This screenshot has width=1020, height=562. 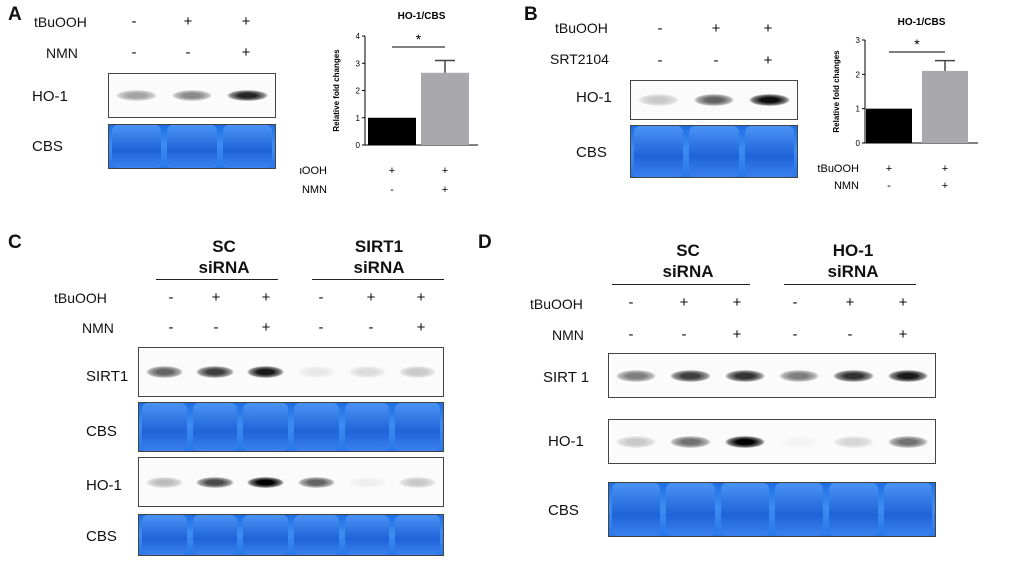 What do you see at coordinates (922, 22) in the screenshot?
I see `chart-title: HO-1/CBS` at bounding box center [922, 22].